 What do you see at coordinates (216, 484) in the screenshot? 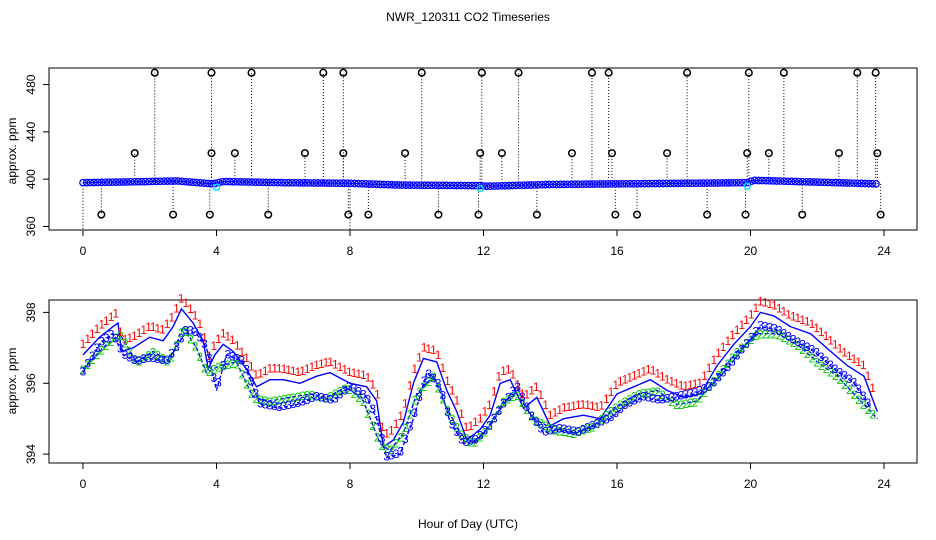
I see `calibrated-x-tick-label: 4` at bounding box center [216, 484].